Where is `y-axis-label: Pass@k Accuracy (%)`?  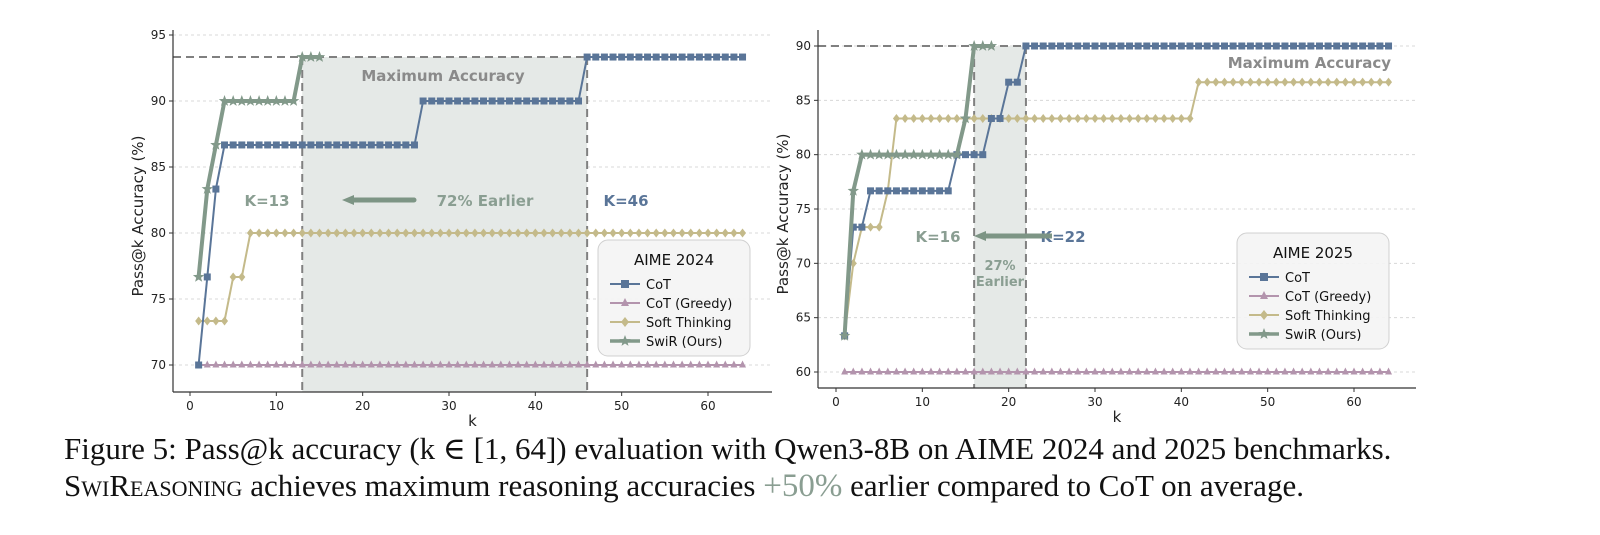 y-axis-label: Pass@k Accuracy (%) is located at coordinates (783, 214).